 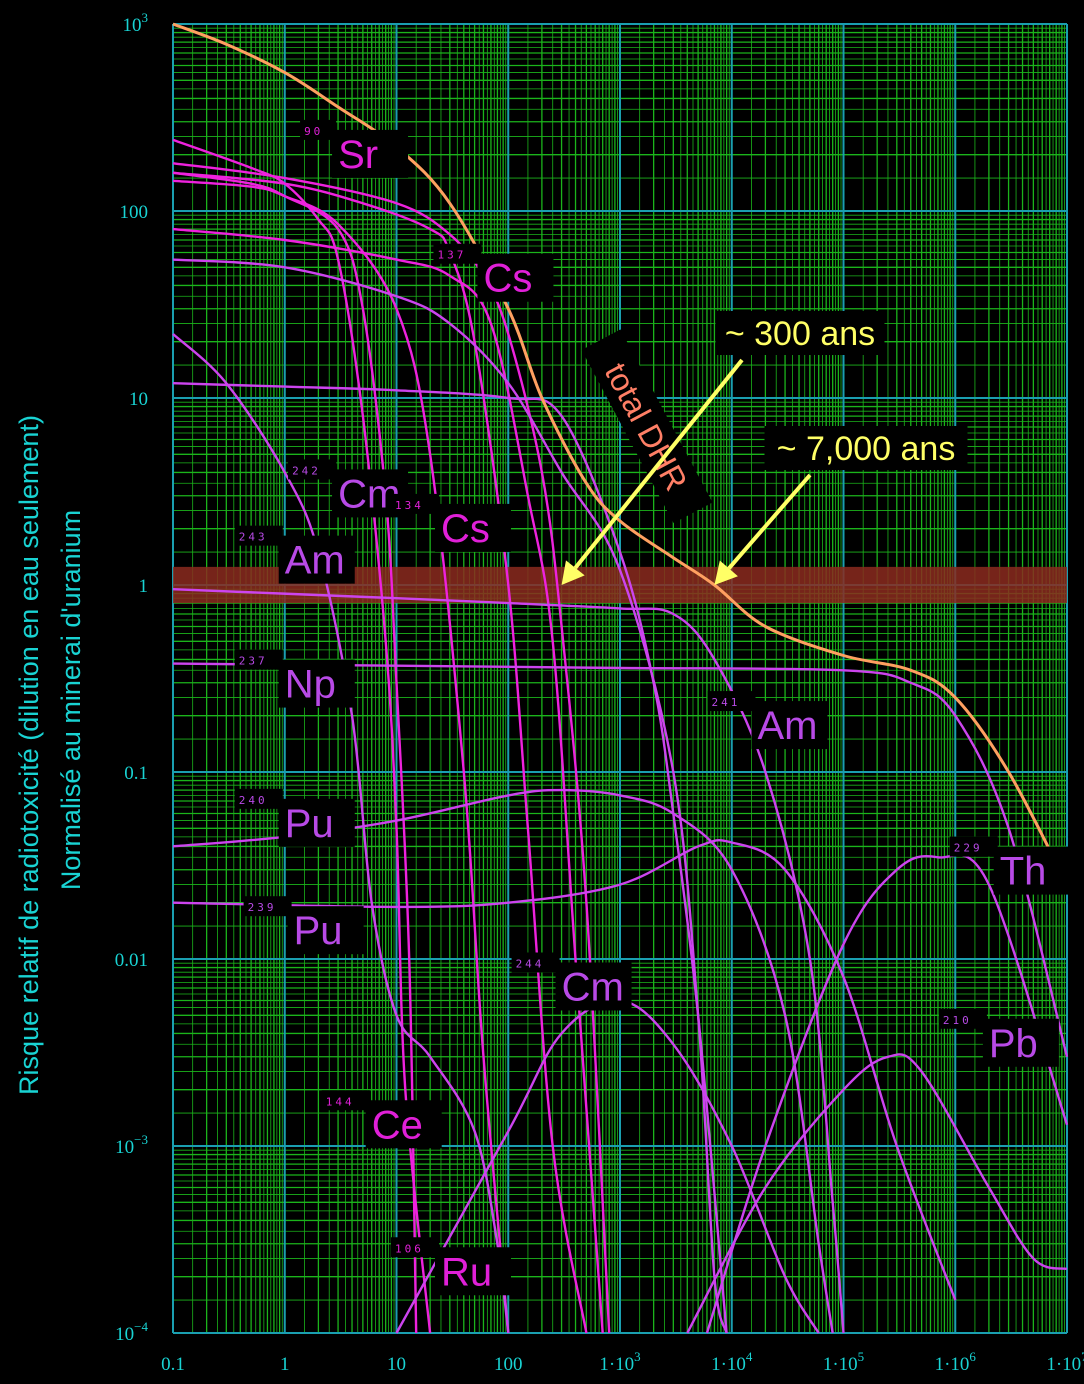 I want to click on x-tick-label: 1·10⁶, so click(x=956, y=1362).